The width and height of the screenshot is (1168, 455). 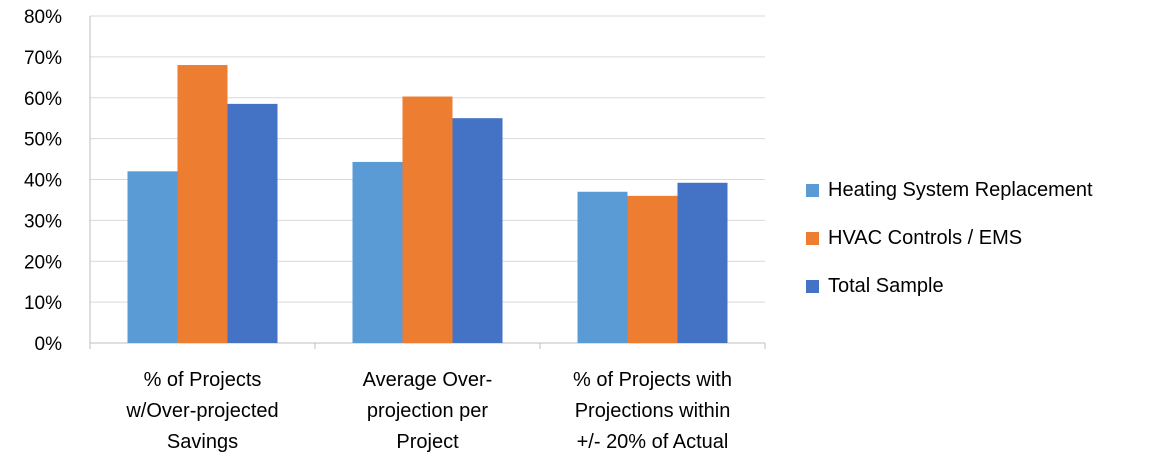 I want to click on x-category-label: +/- 20% of Actual, so click(x=653, y=442).